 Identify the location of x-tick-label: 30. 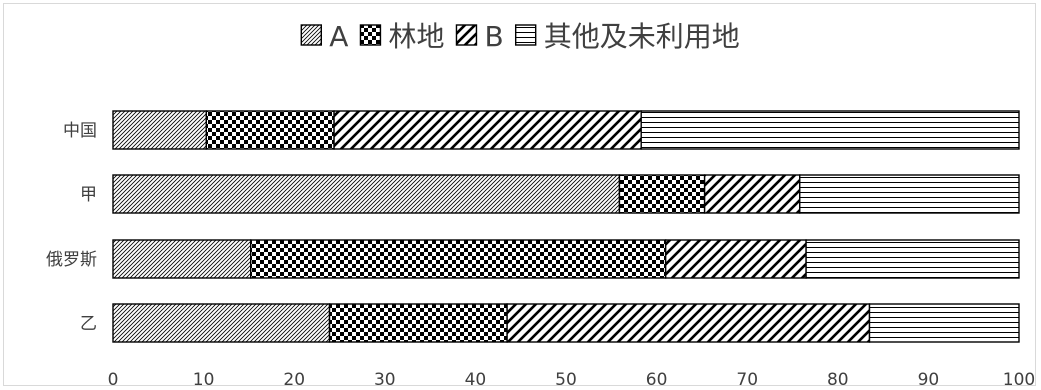
(385, 380).